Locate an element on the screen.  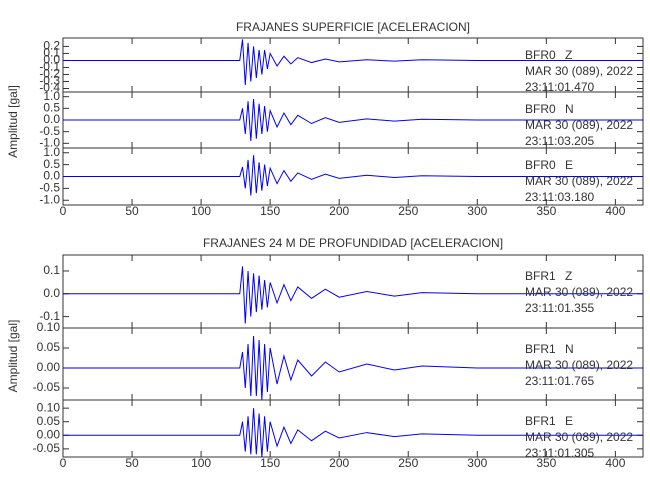
y-tick-label: -0.2 is located at coordinates (49, 74).